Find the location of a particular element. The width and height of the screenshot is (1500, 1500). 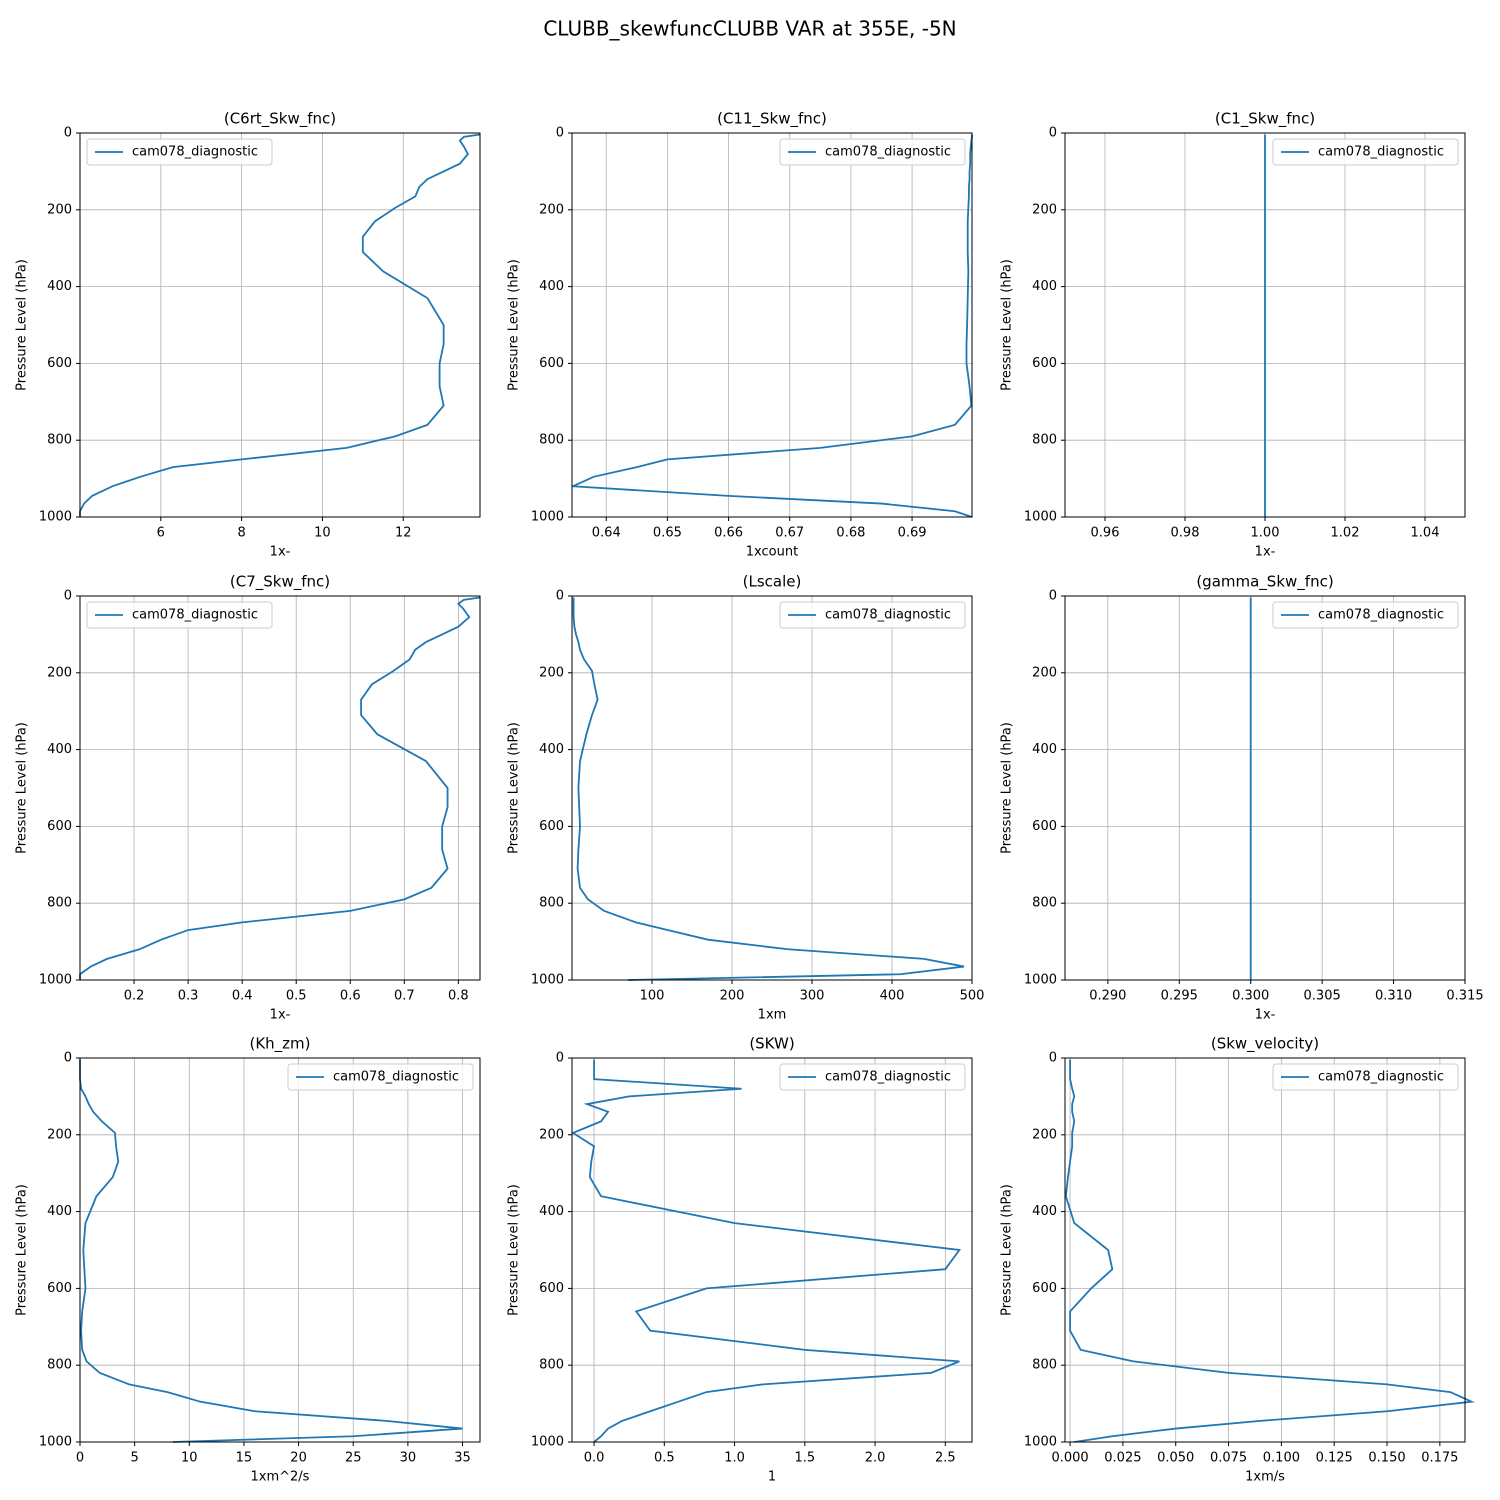

x-tick-label: 300 is located at coordinates (812, 996).